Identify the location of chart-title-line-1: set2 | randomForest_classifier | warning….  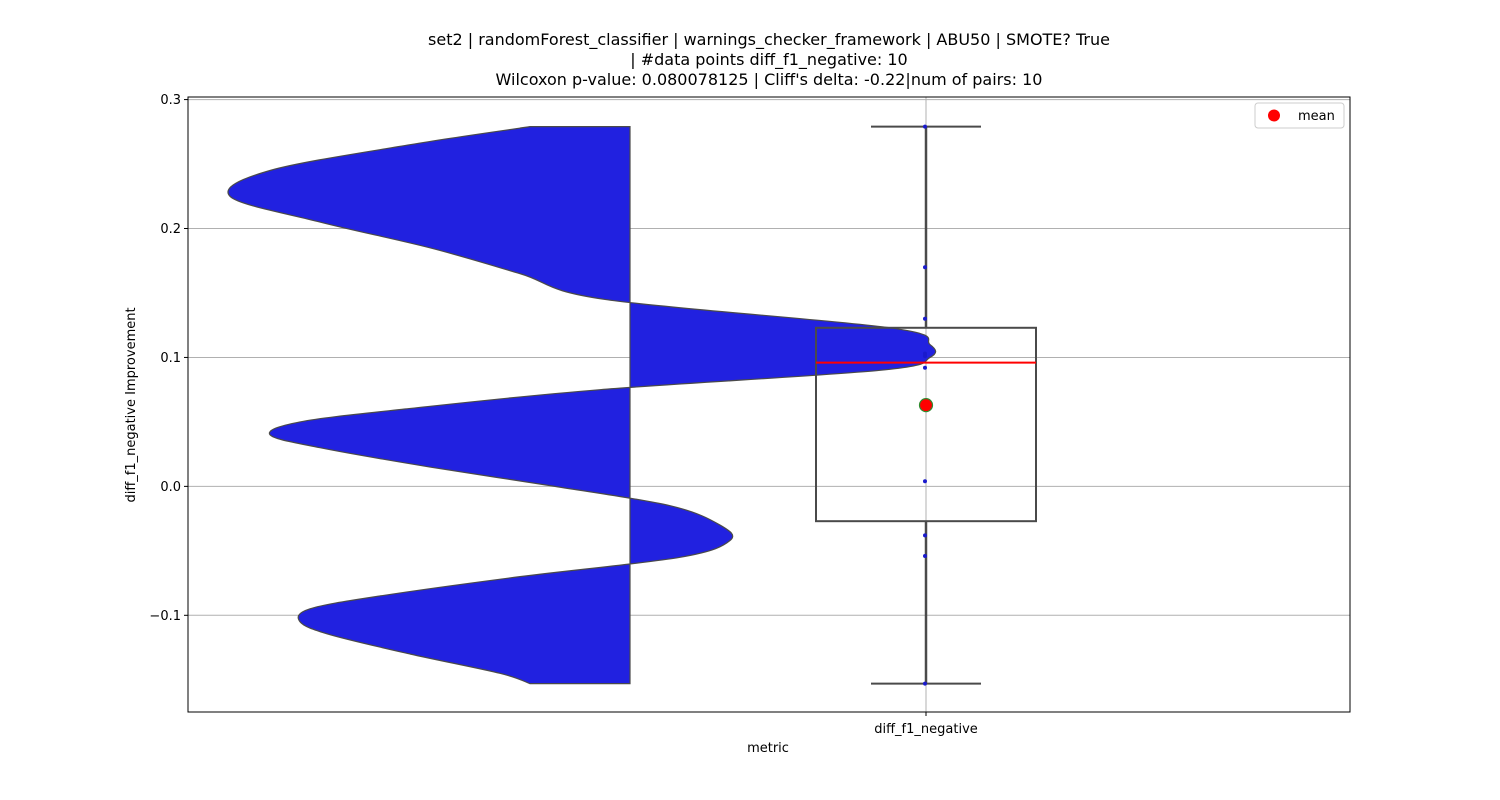
(769, 39).